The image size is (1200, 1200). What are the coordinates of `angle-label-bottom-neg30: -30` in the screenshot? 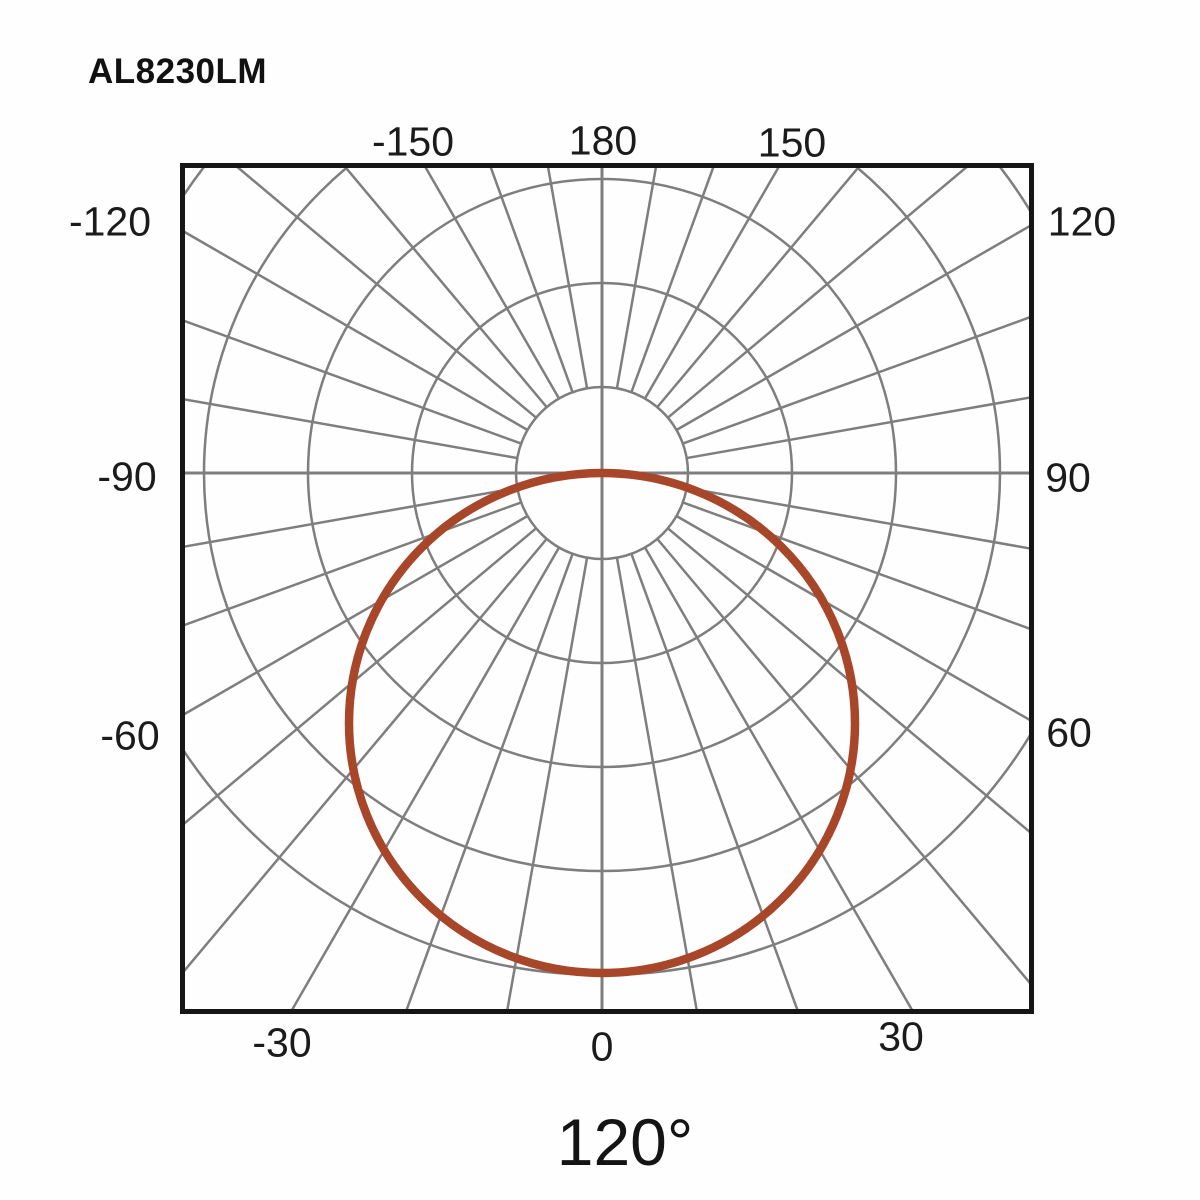 It's located at (282, 1042).